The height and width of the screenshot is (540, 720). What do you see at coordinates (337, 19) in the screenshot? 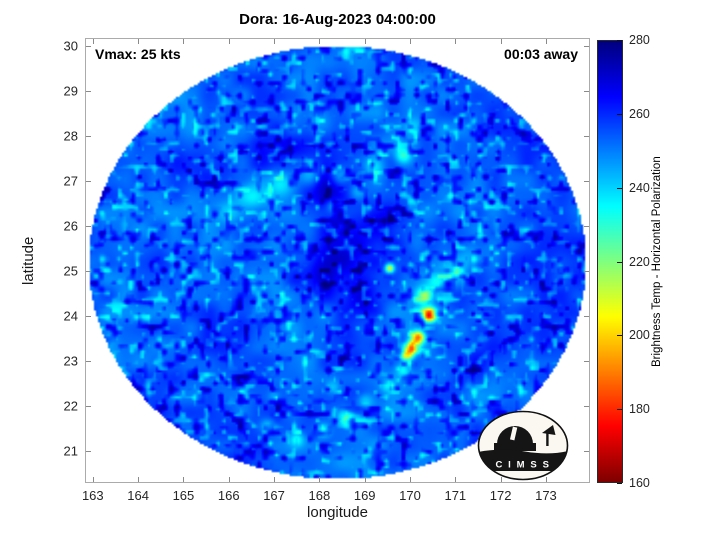
I see `chart-title: Dora: 16-Aug-2023 04:00:00` at bounding box center [337, 19].